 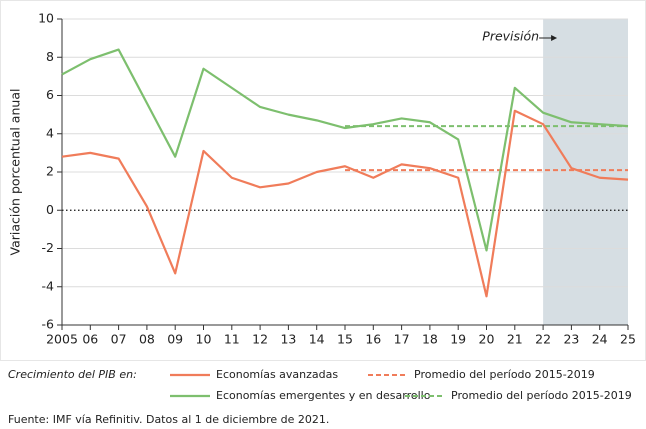 What do you see at coordinates (402, 339) in the screenshot?
I see `x-tick-label: 17` at bounding box center [402, 339].